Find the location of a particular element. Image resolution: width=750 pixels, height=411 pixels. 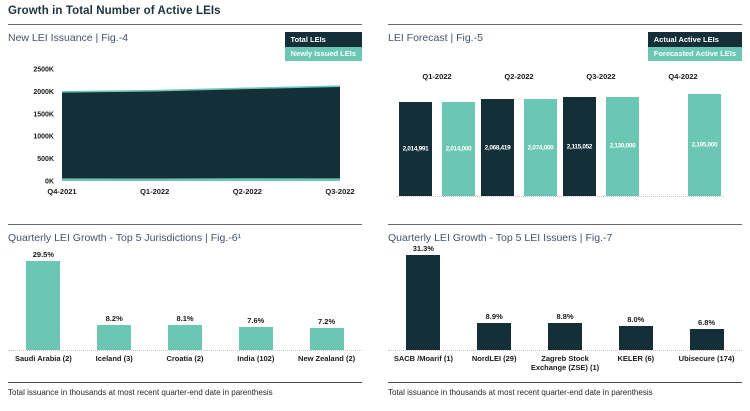

actual-bar: 2,115,052 is located at coordinates (579, 146).